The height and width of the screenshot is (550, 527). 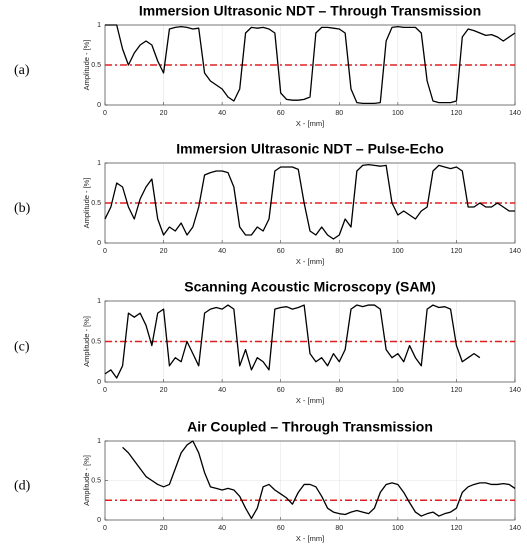 What do you see at coordinates (310, 427) in the screenshot?
I see `chart-title: Air Coupled – Through Transmission` at bounding box center [310, 427].